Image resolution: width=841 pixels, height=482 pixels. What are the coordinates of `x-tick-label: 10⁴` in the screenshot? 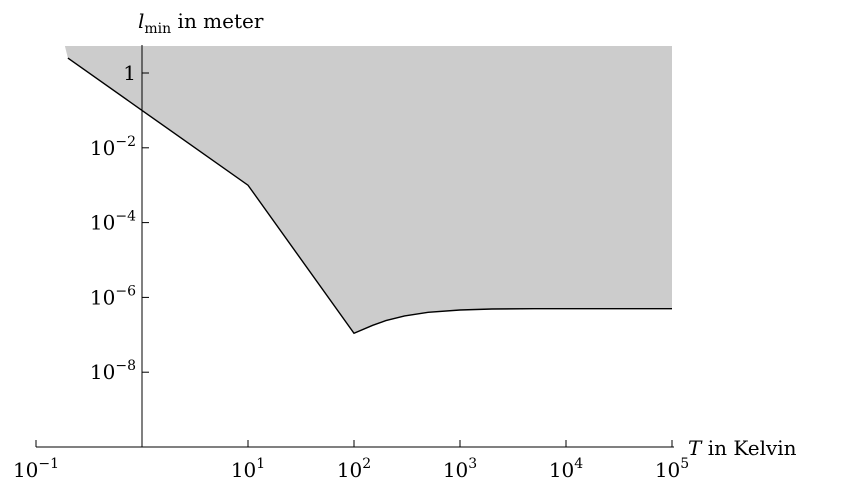 It's located at (566, 469).